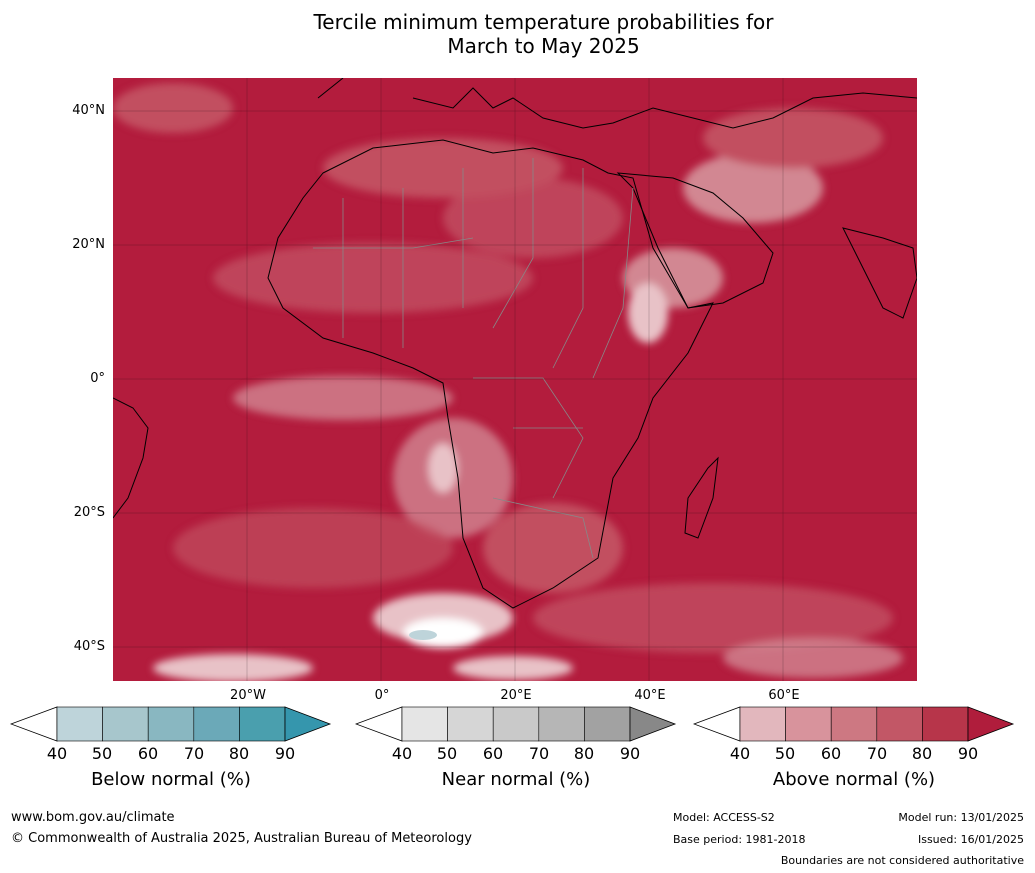  I want to click on lon-label-20e: 20°E, so click(516, 695).